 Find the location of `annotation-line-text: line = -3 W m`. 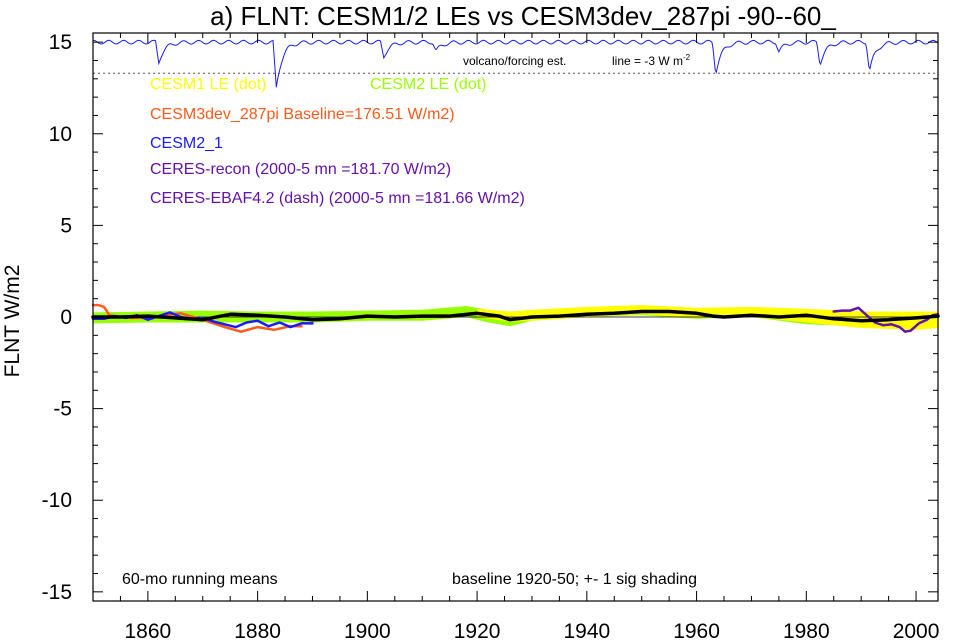

annotation-line-text: line = -3 W m is located at coordinates (647, 61).